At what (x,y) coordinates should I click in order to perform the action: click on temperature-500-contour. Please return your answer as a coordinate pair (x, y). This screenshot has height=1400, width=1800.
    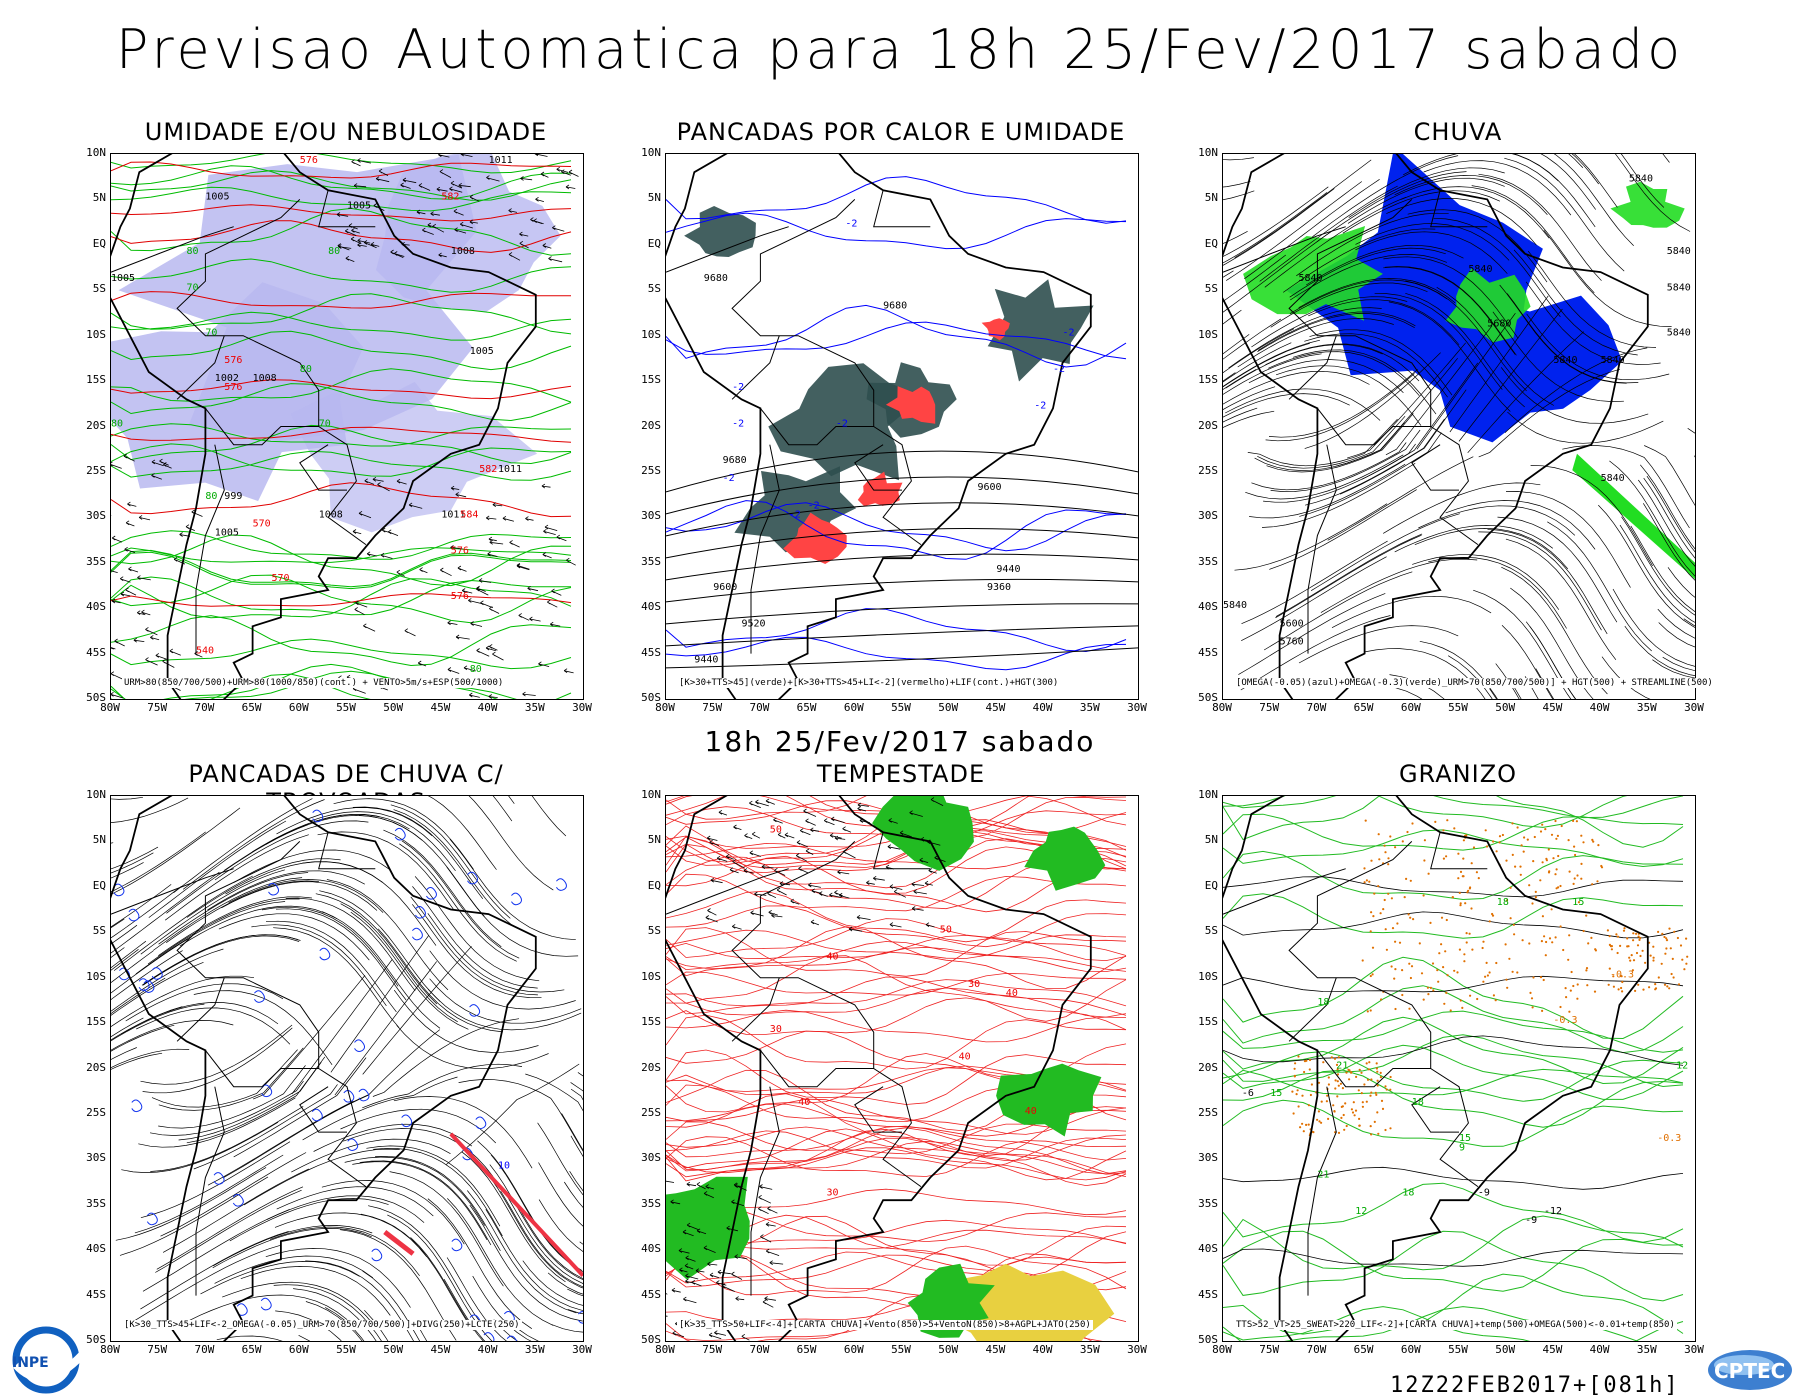
    Looking at the image, I should click on (1453, 1257).